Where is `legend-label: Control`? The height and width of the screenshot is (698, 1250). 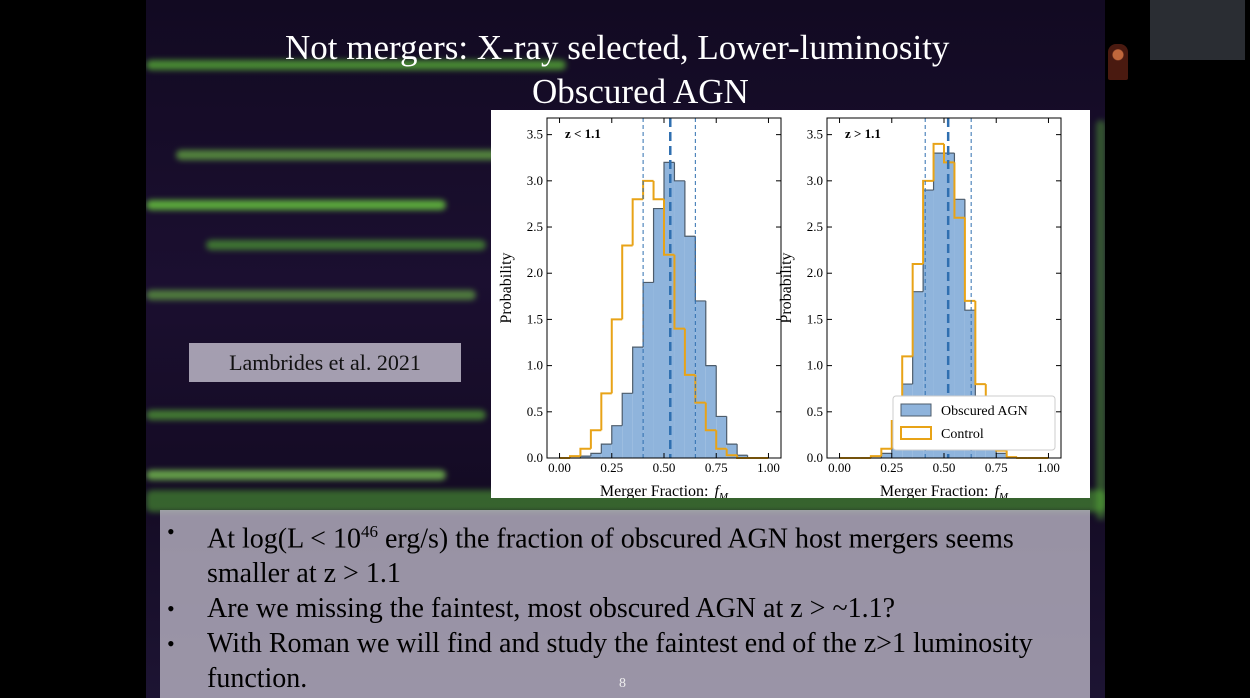 legend-label: Control is located at coordinates (962, 434).